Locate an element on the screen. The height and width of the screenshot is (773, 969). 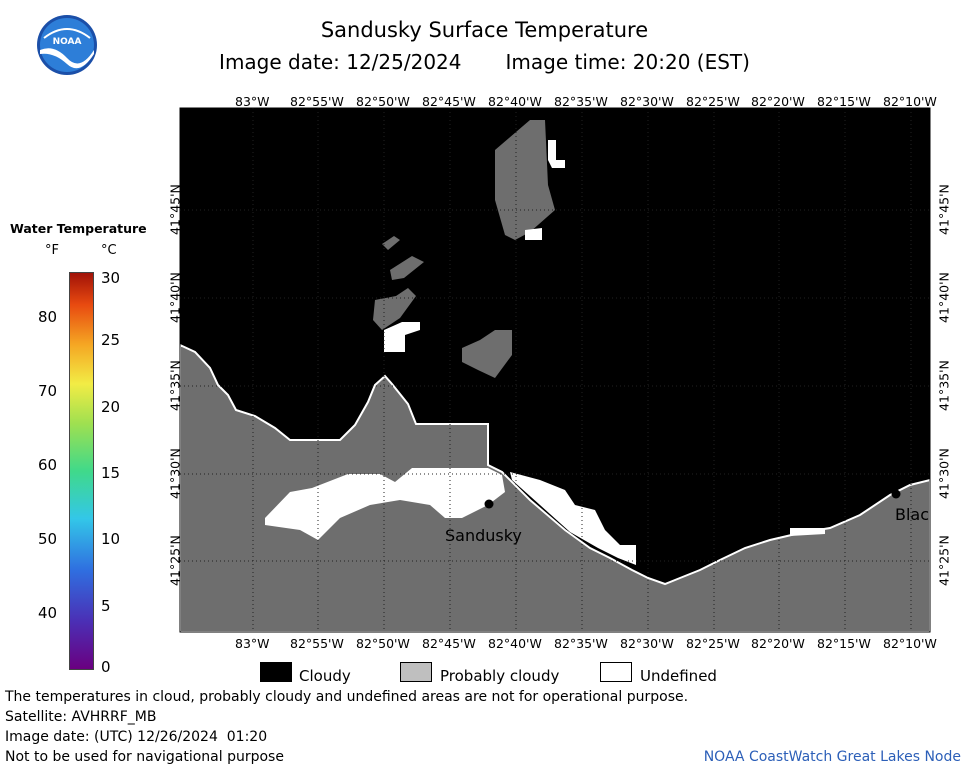
lat-tick-left: 41°35'N is located at coordinates (175, 385).